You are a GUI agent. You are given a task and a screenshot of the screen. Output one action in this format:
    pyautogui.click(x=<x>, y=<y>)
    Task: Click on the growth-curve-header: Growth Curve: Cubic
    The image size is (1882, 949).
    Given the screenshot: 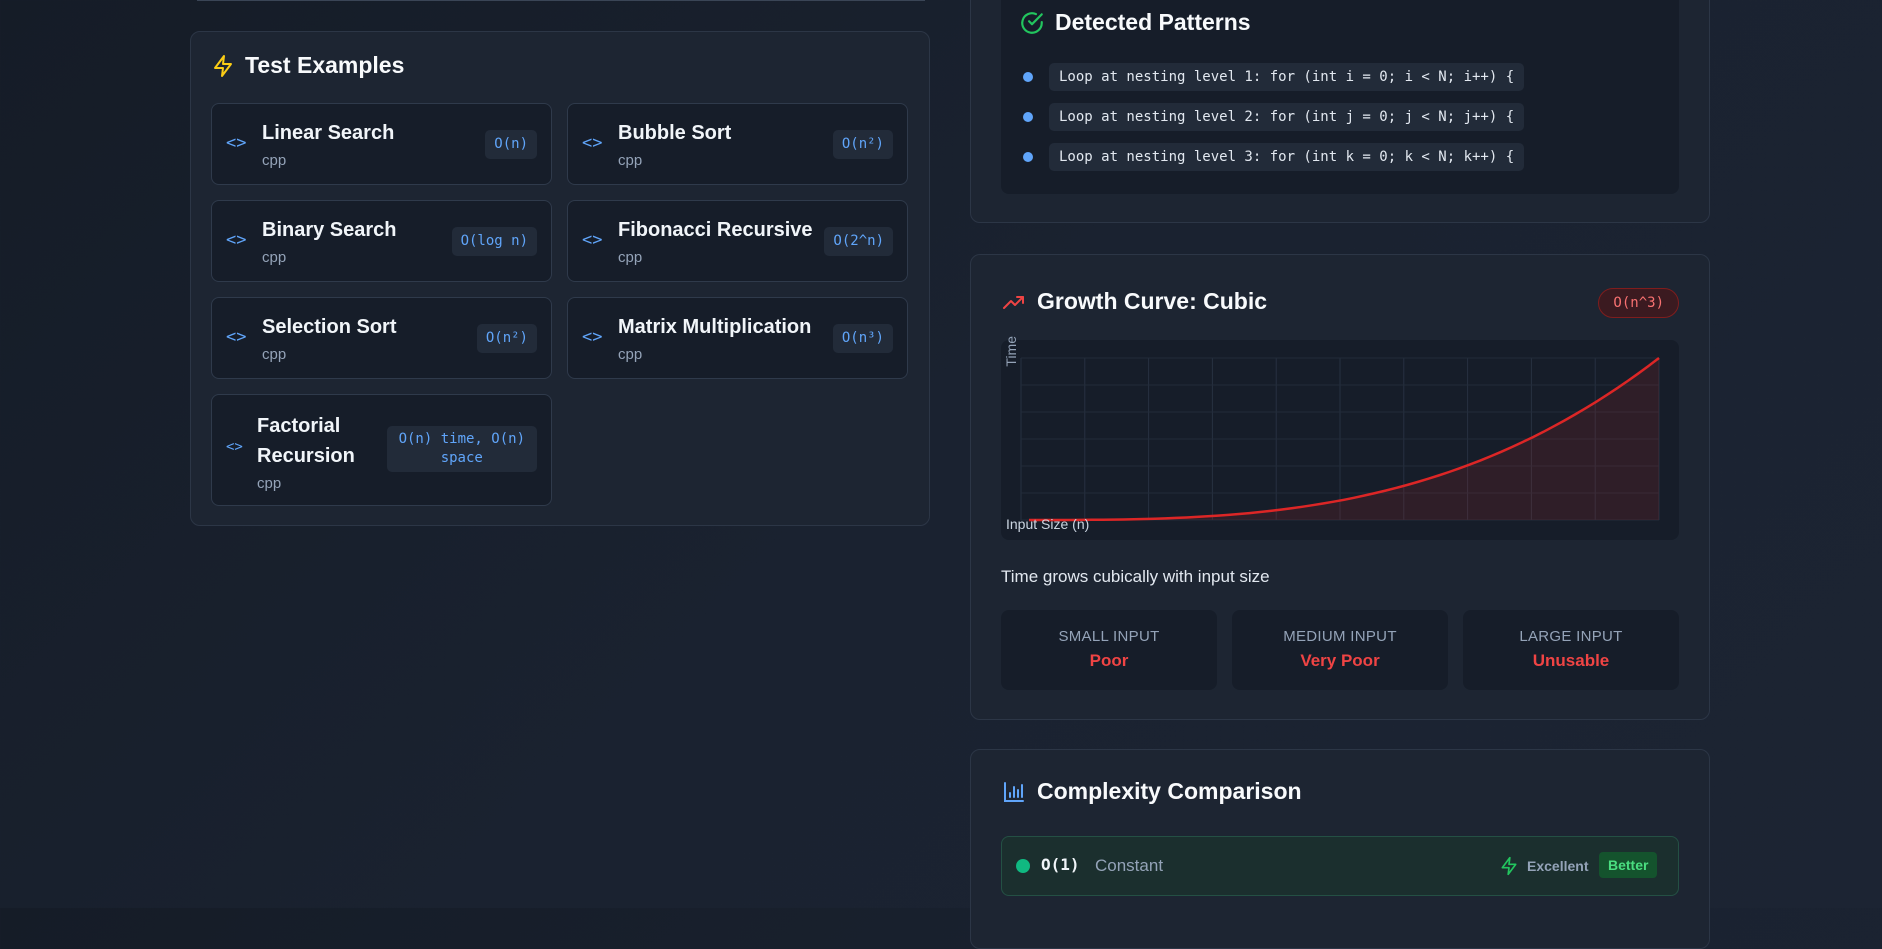 What is the action you would take?
    pyautogui.click(x=1134, y=301)
    